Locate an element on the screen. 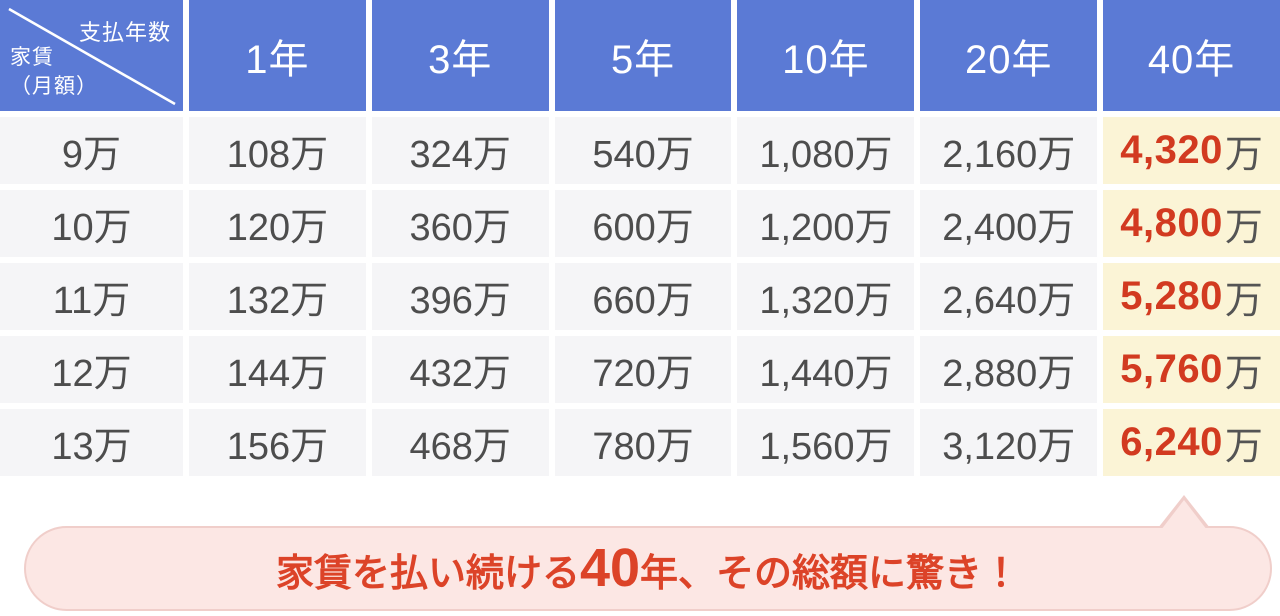  corner-bottom-label-line1: 家賃 is located at coordinates (32, 58).